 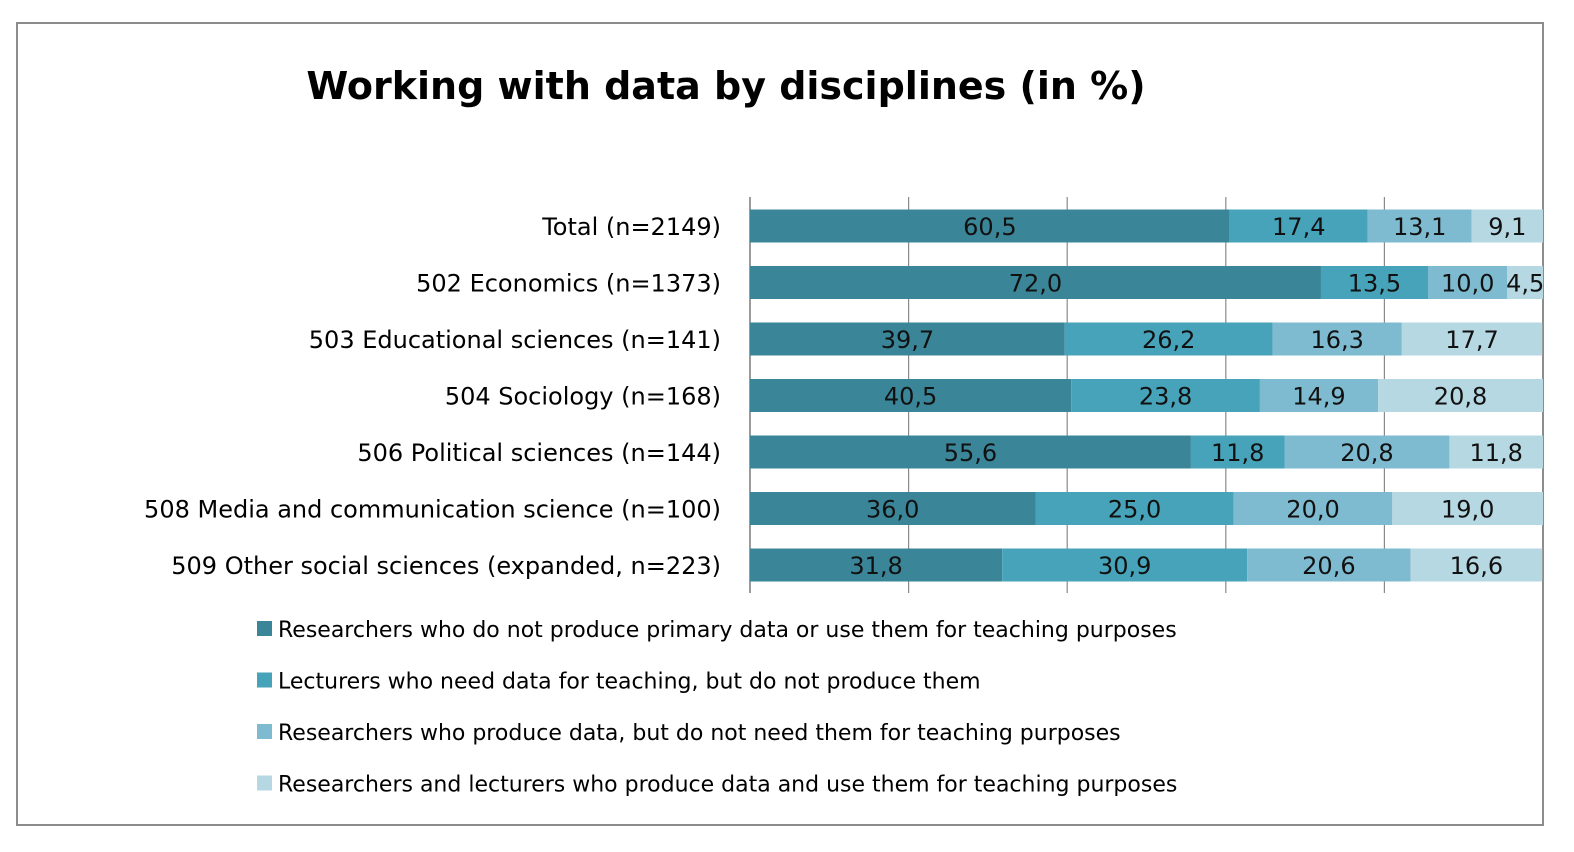 I want to click on data-label: 31,8, so click(x=875, y=566).